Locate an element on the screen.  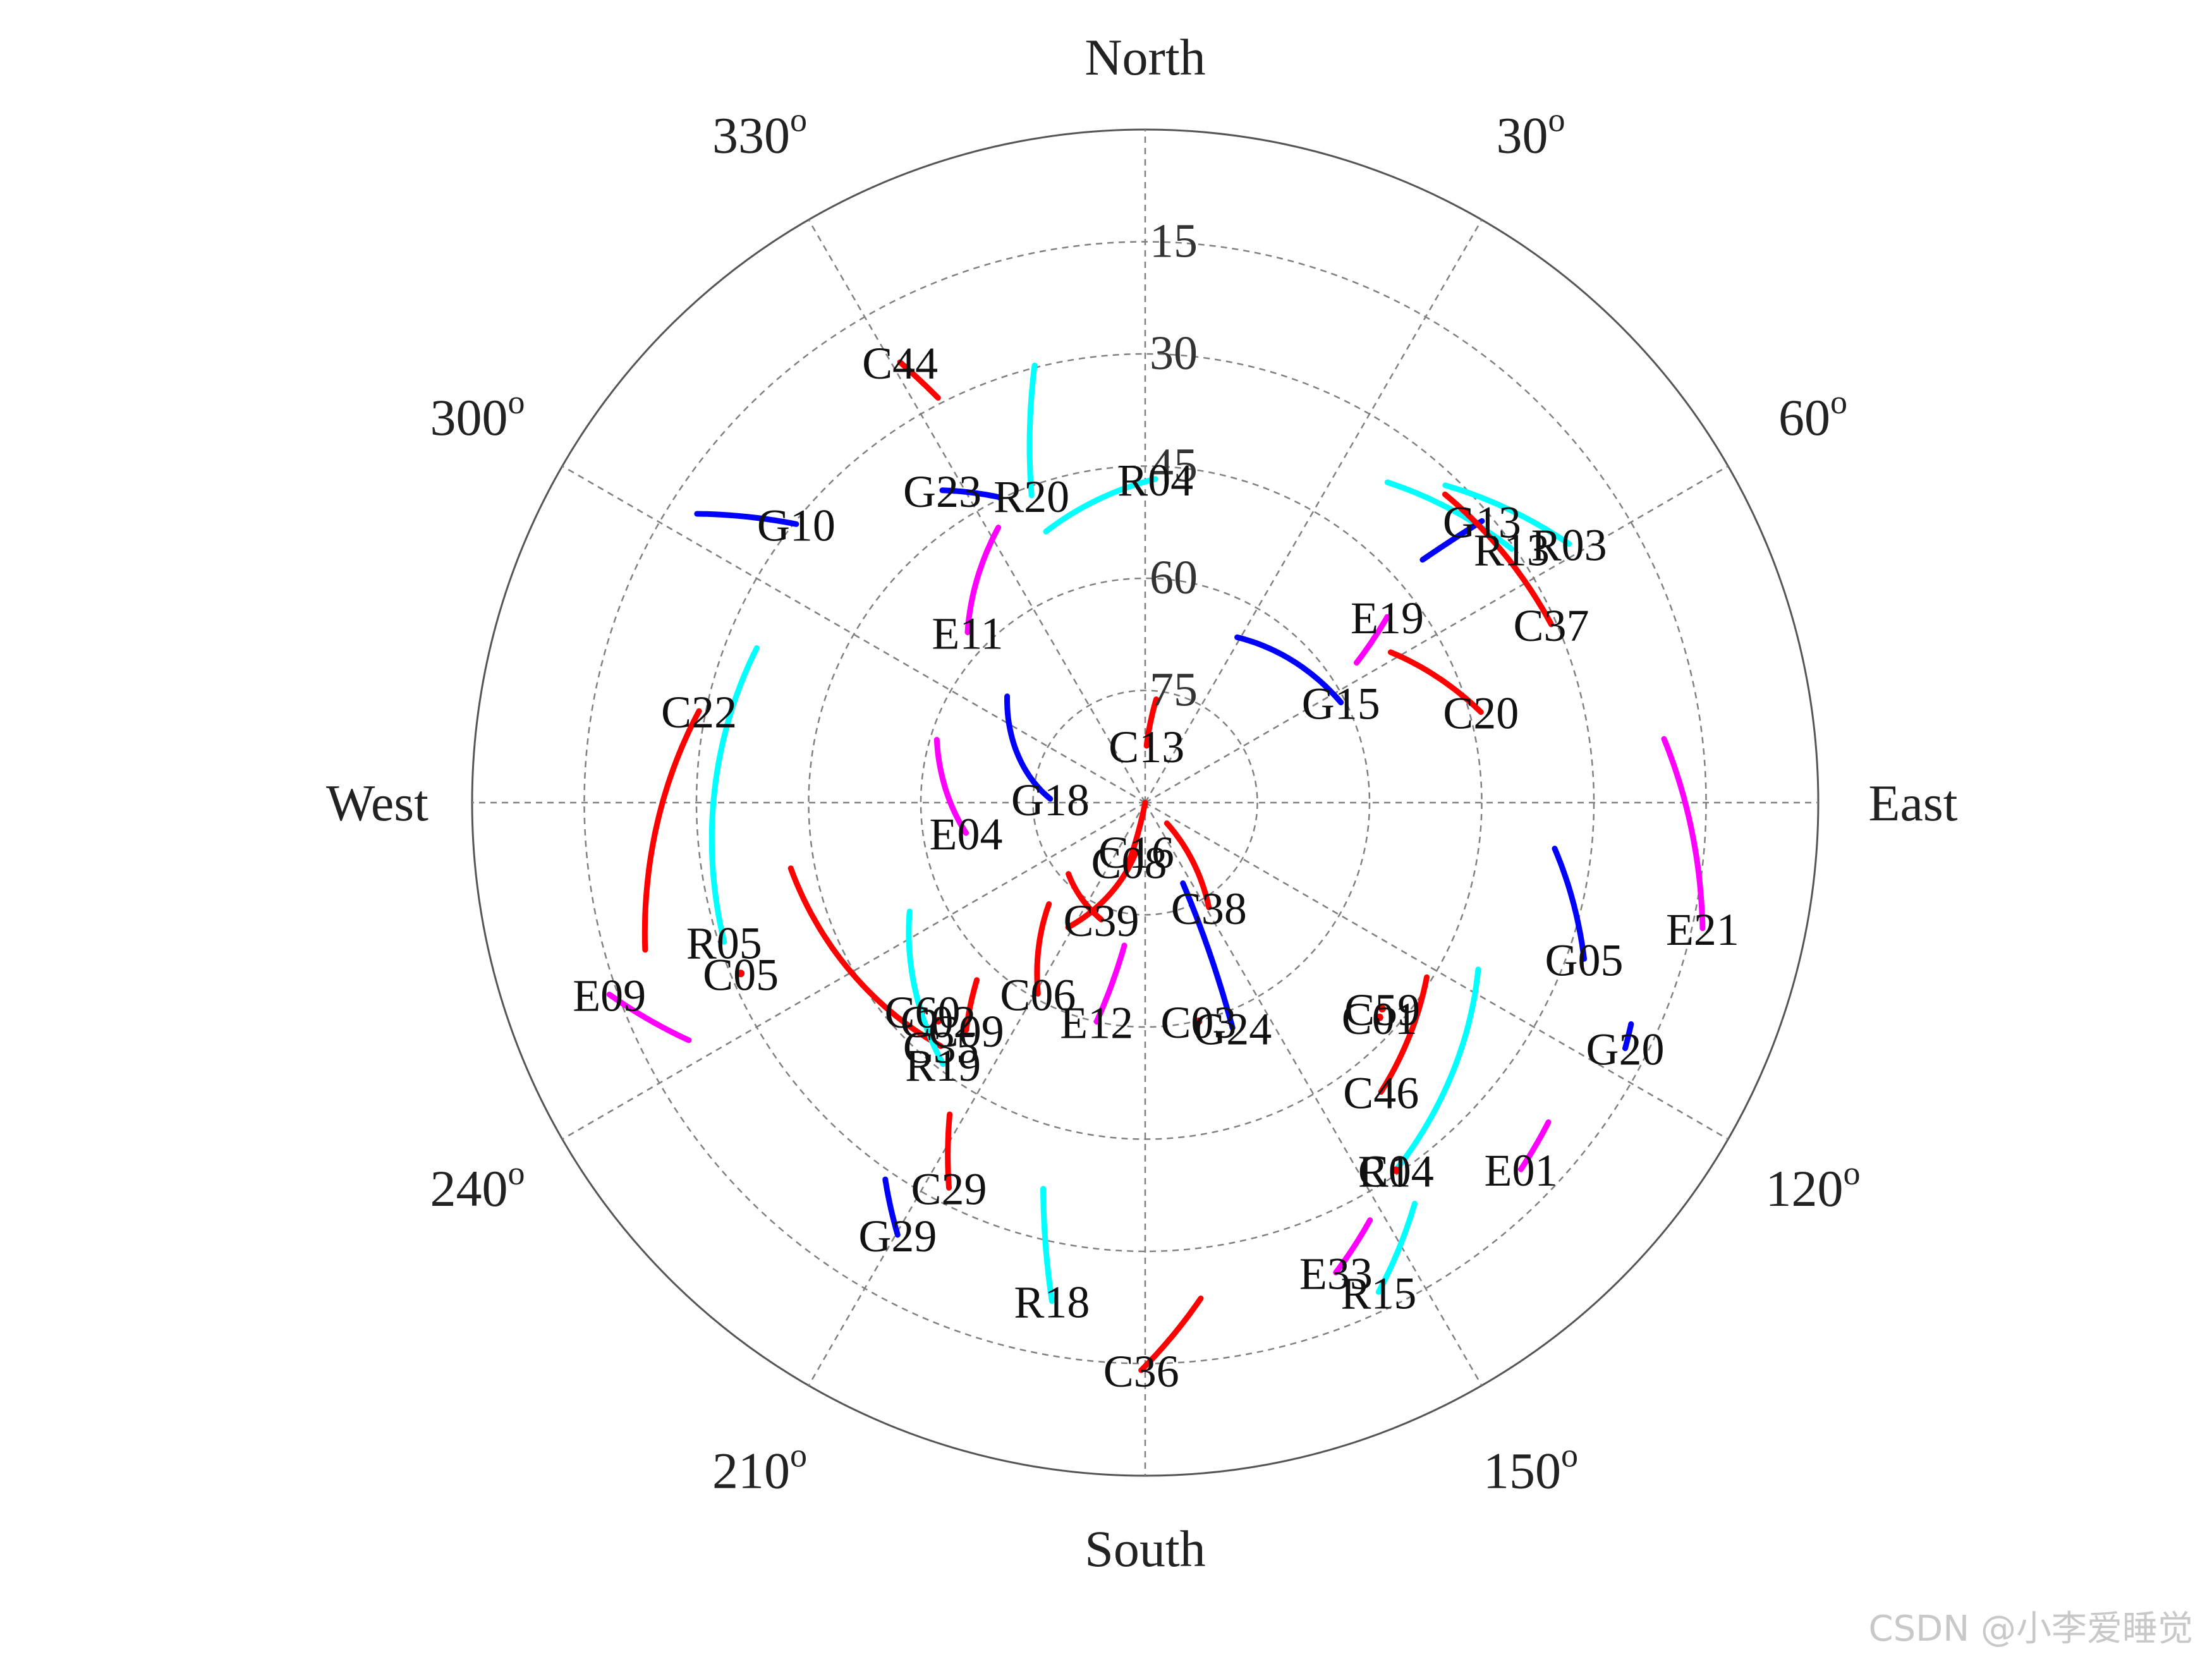
prn-label-e04: E04 is located at coordinates (965, 834).